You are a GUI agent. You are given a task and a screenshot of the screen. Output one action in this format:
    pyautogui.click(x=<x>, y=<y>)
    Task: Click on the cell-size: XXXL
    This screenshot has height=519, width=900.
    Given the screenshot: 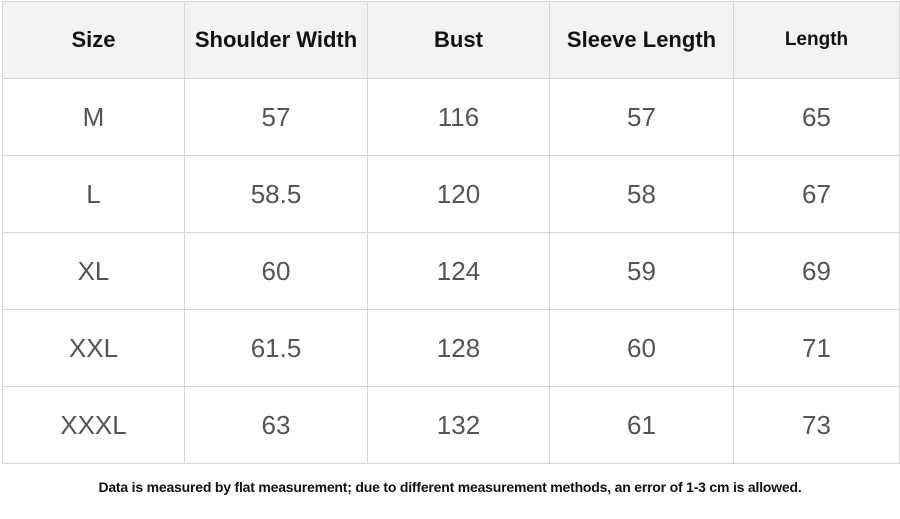 What is the action you would take?
    pyautogui.click(x=94, y=425)
    